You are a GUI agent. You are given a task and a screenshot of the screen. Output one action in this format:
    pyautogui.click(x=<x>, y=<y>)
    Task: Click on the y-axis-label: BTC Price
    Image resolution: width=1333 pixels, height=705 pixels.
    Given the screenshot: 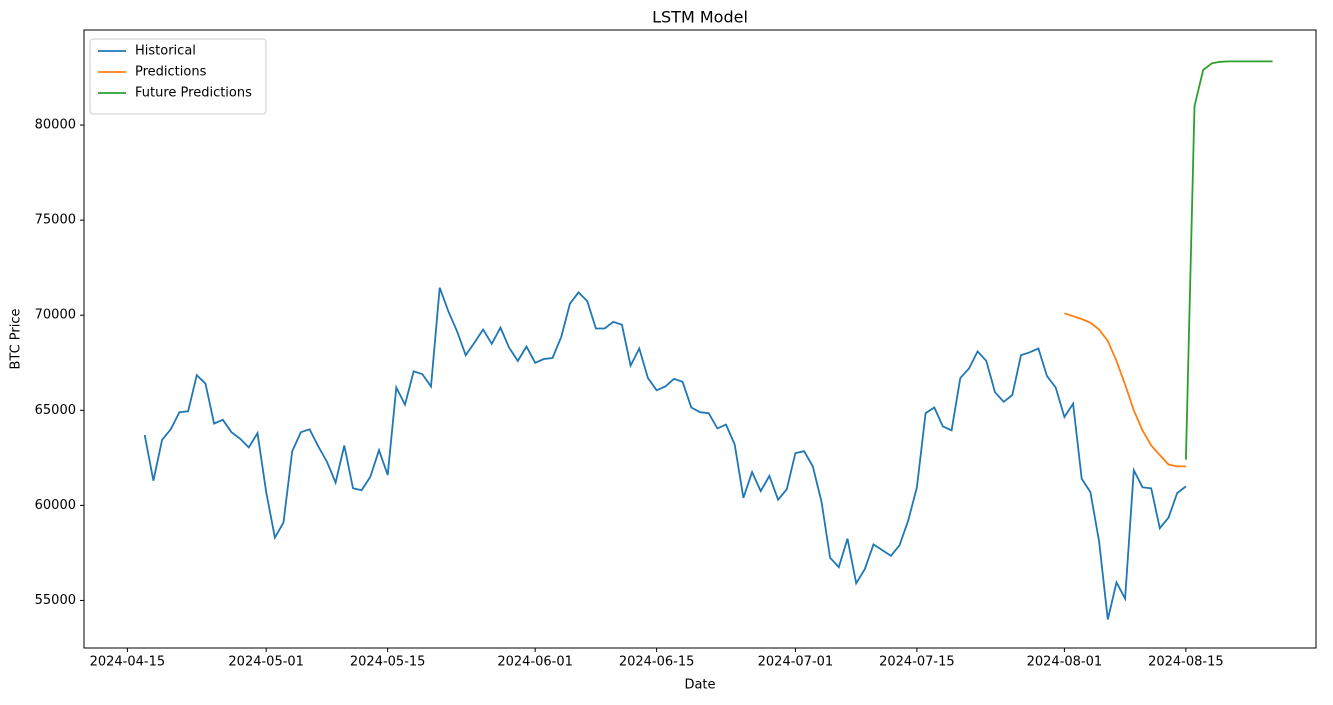 What is the action you would take?
    pyautogui.click(x=16, y=338)
    